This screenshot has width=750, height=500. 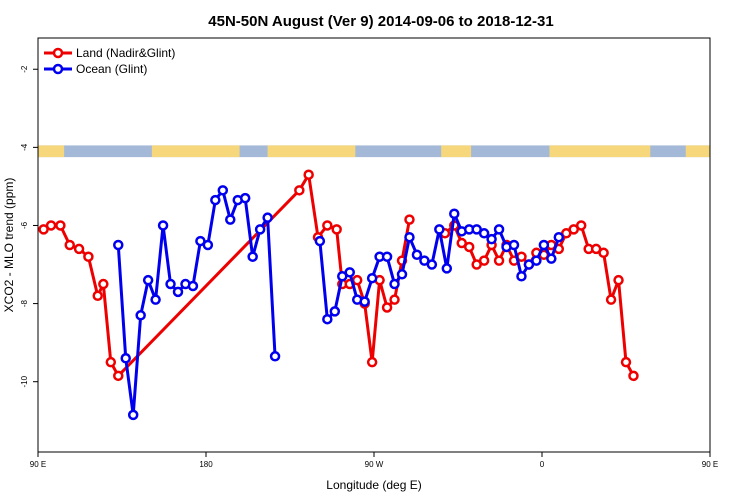 I want to click on ocean-band, so click(x=374, y=151).